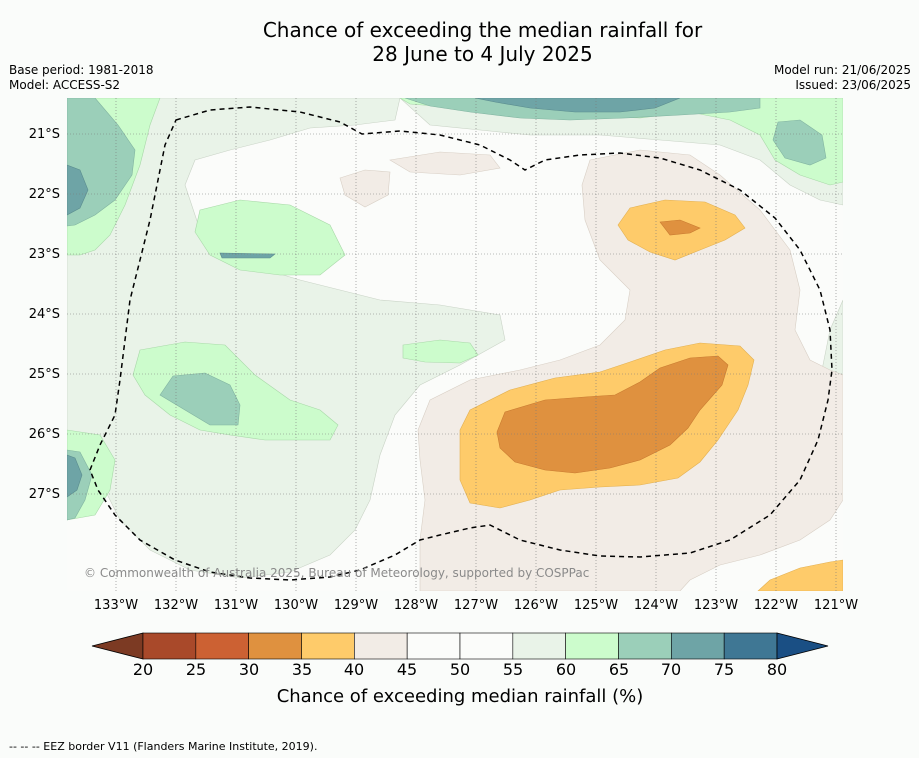 This screenshot has width=919, height=758. Describe the element at coordinates (236, 605) in the screenshot. I see `lon-label: 131°W` at that location.